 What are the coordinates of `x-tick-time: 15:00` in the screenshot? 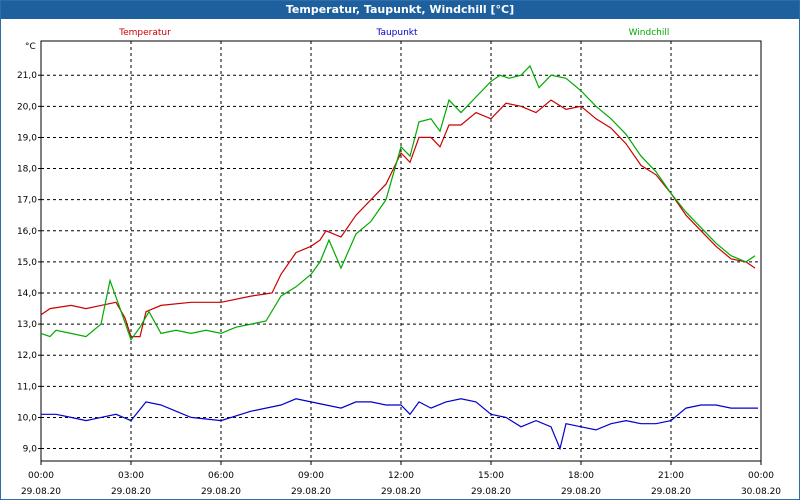 It's located at (491, 476).